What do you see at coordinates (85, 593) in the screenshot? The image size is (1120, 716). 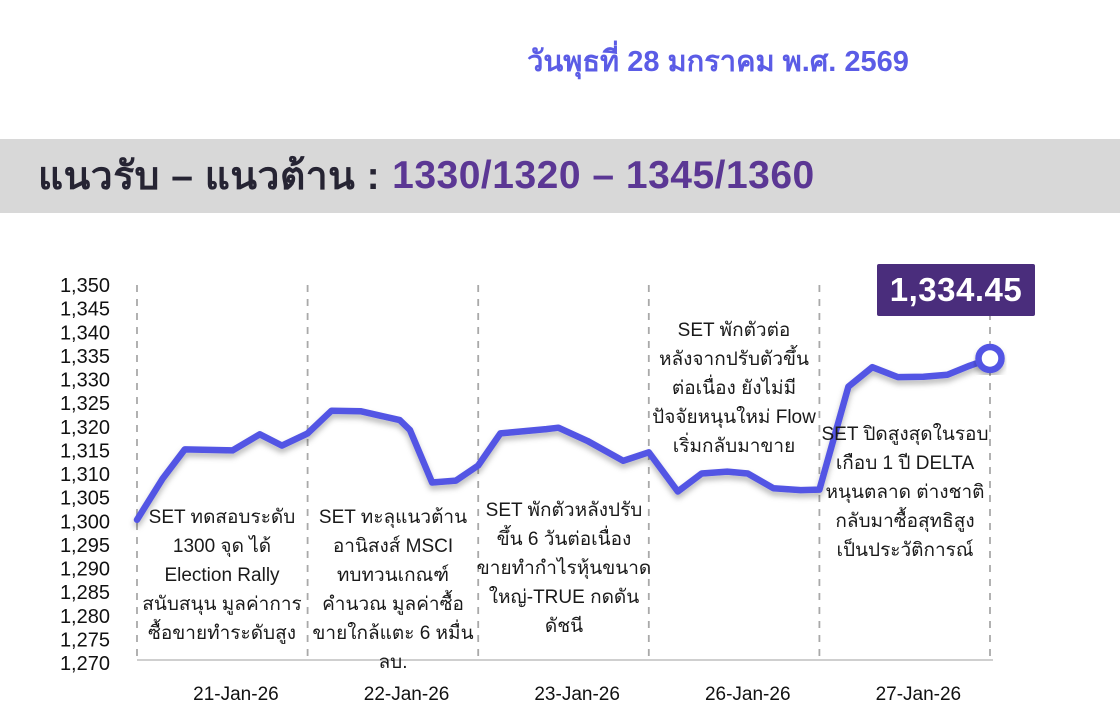 I see `y-axis-tick-label: 1,285` at bounding box center [85, 593].